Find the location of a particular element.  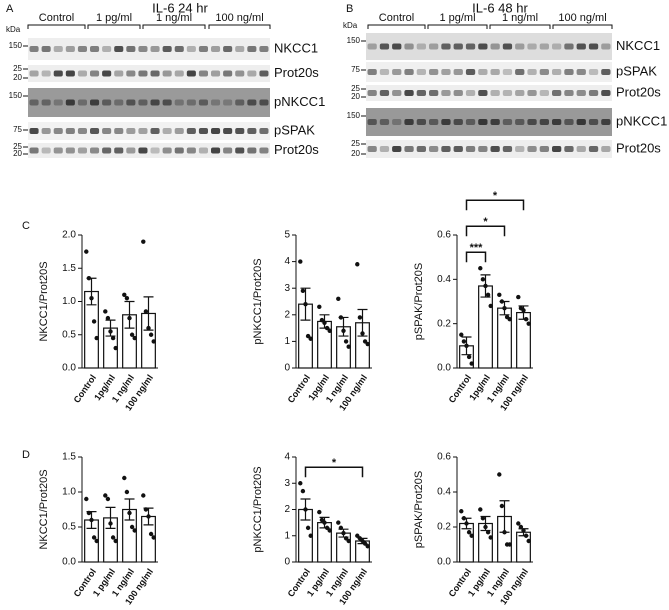

significance-bracket is located at coordinates (495, 205).